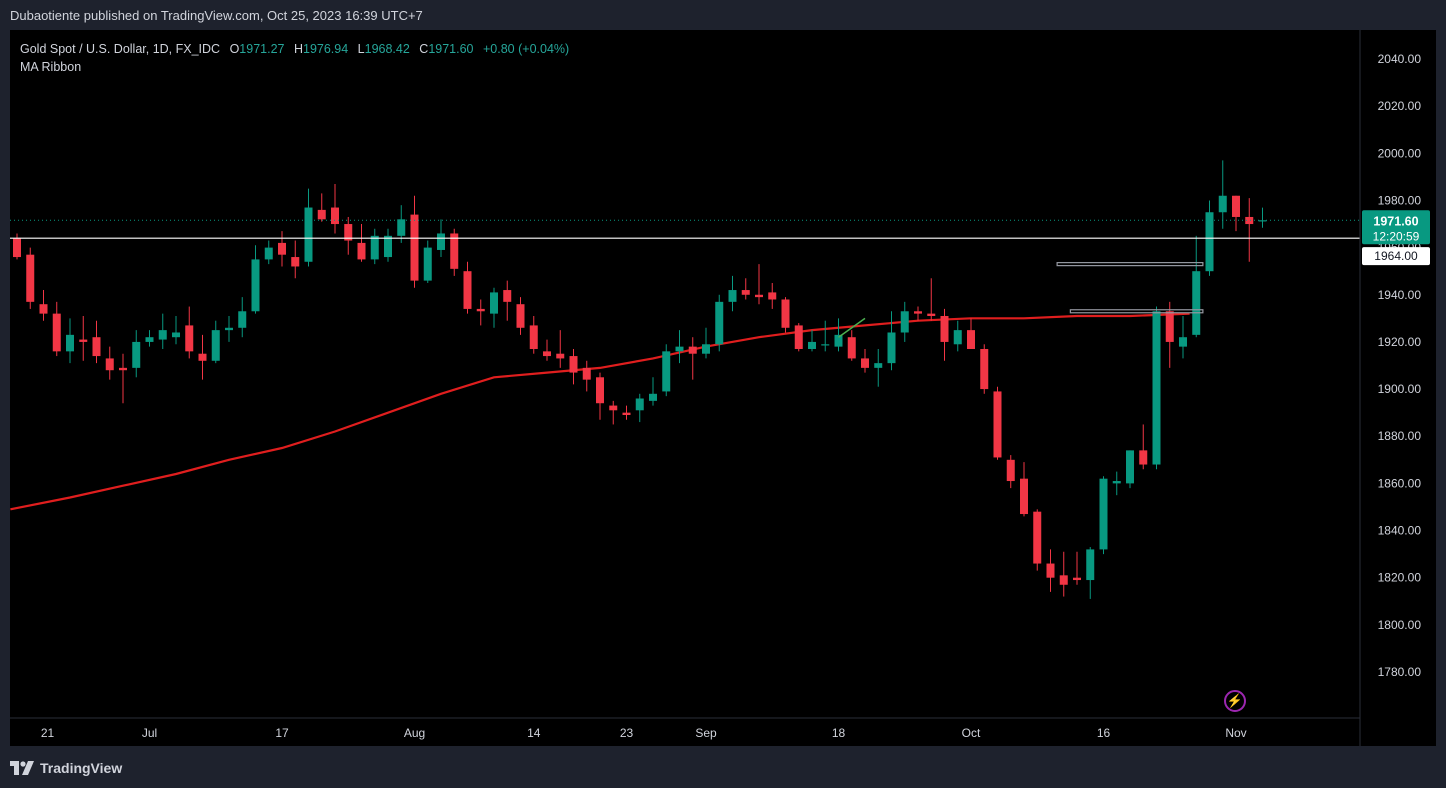 The image size is (1446, 788). What do you see at coordinates (1400, 483) in the screenshot?
I see `y-tick-label: 1860.00` at bounding box center [1400, 483].